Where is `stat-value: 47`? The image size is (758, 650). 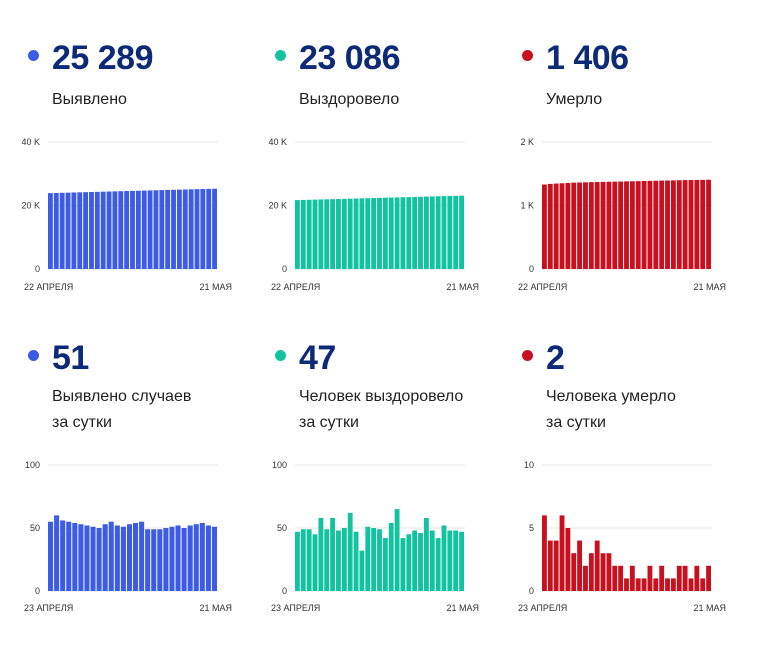 stat-value: 47 is located at coordinates (317, 358).